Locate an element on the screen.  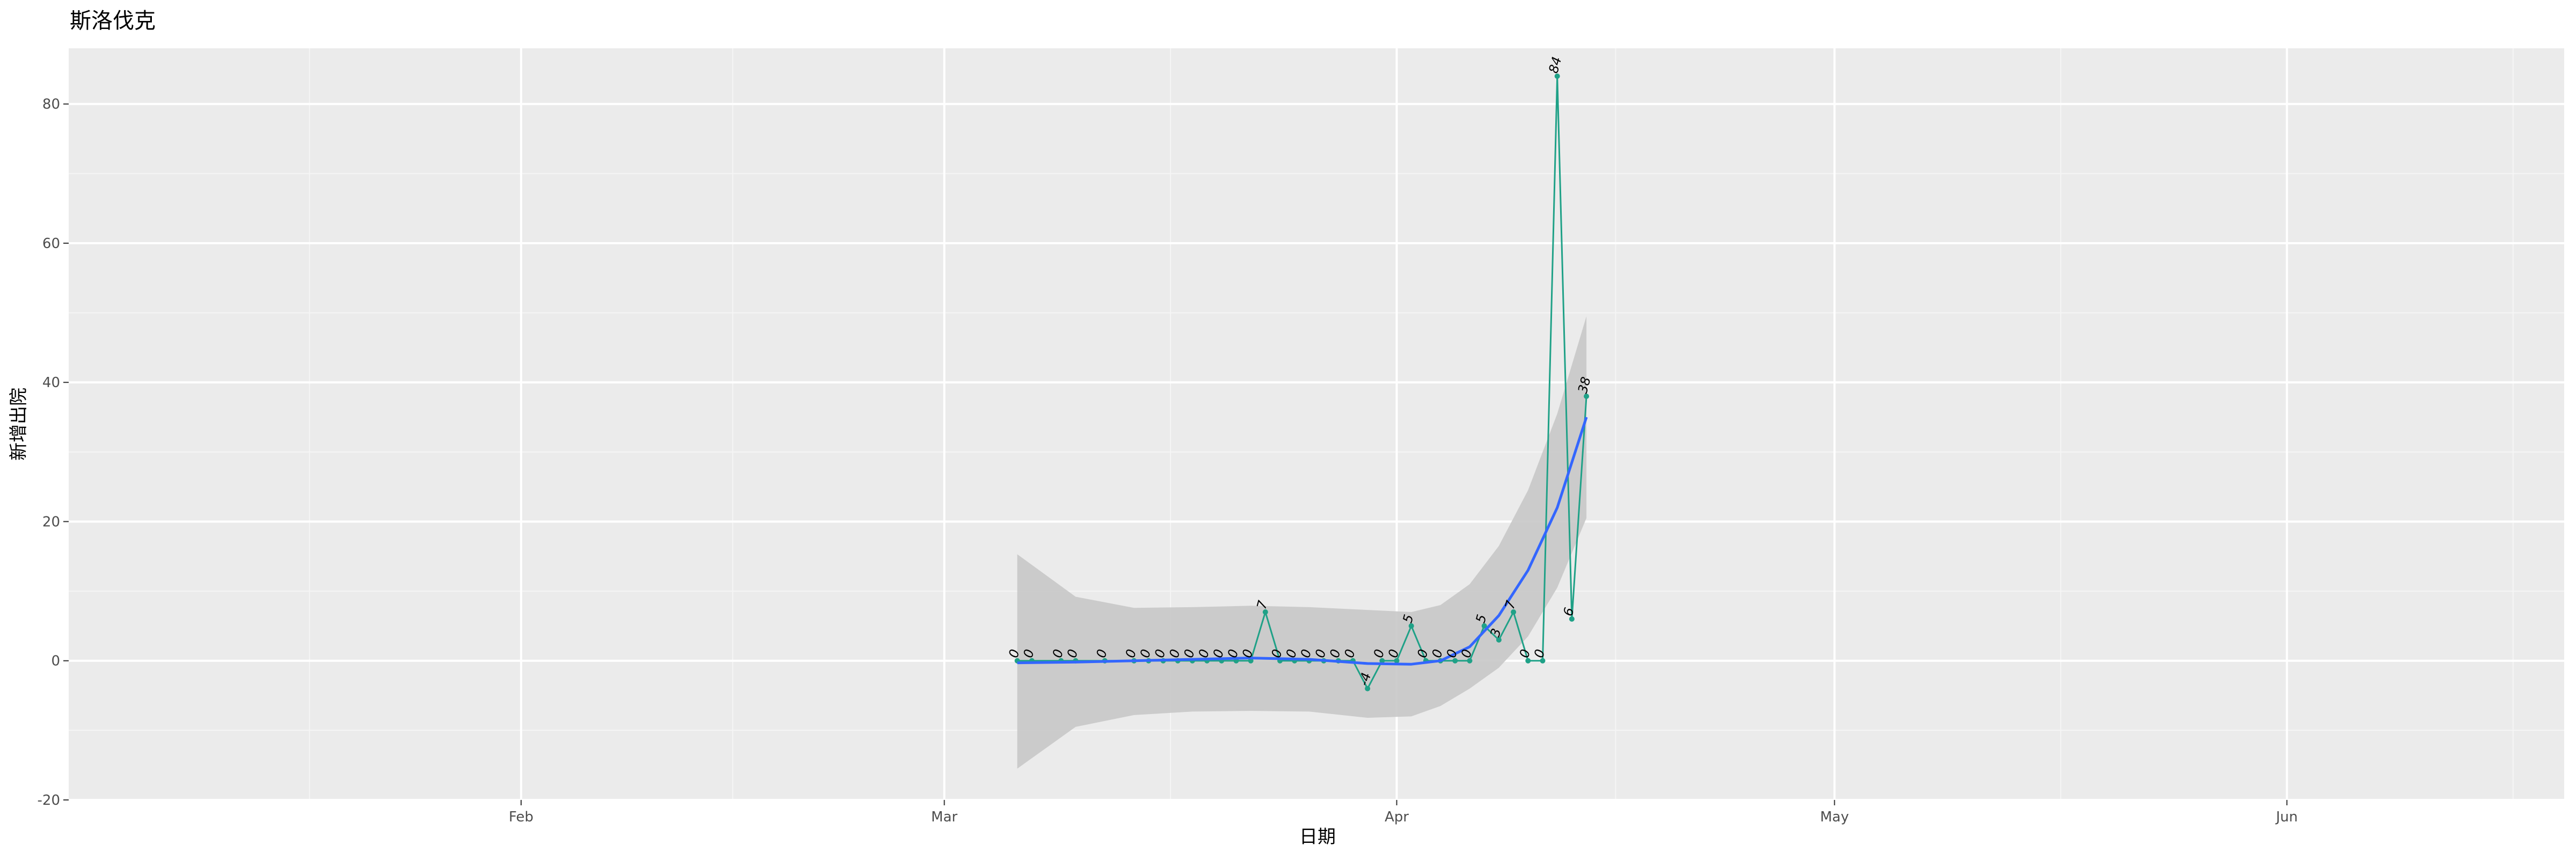
y-tick-label: 40 is located at coordinates (51, 383).